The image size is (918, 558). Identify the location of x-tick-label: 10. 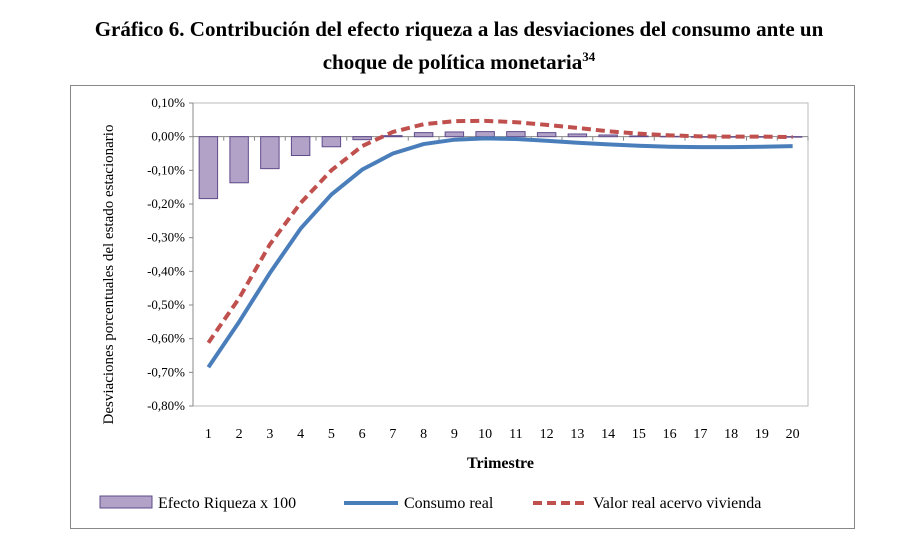
(485, 434).